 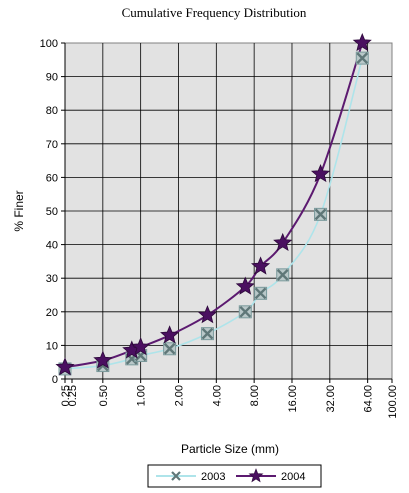 I want to click on y-tick-label: 100, so click(x=49, y=44).